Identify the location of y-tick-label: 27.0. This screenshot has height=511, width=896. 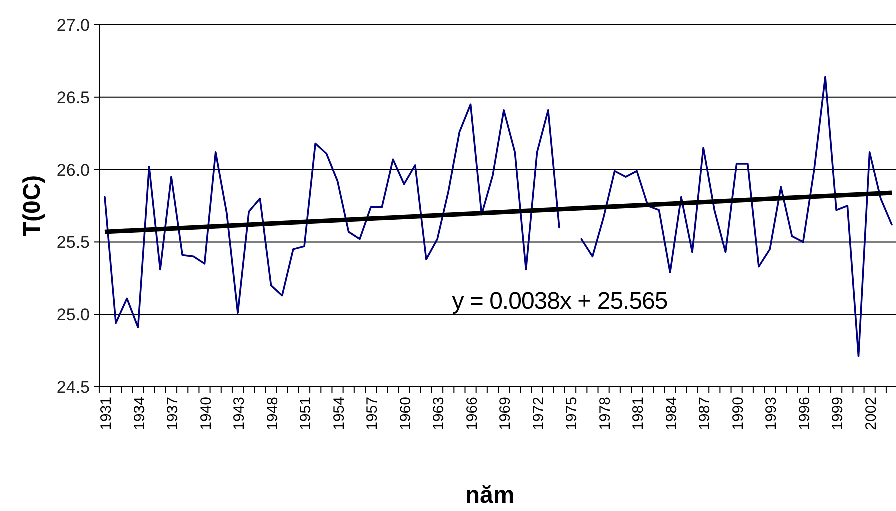
(73, 25).